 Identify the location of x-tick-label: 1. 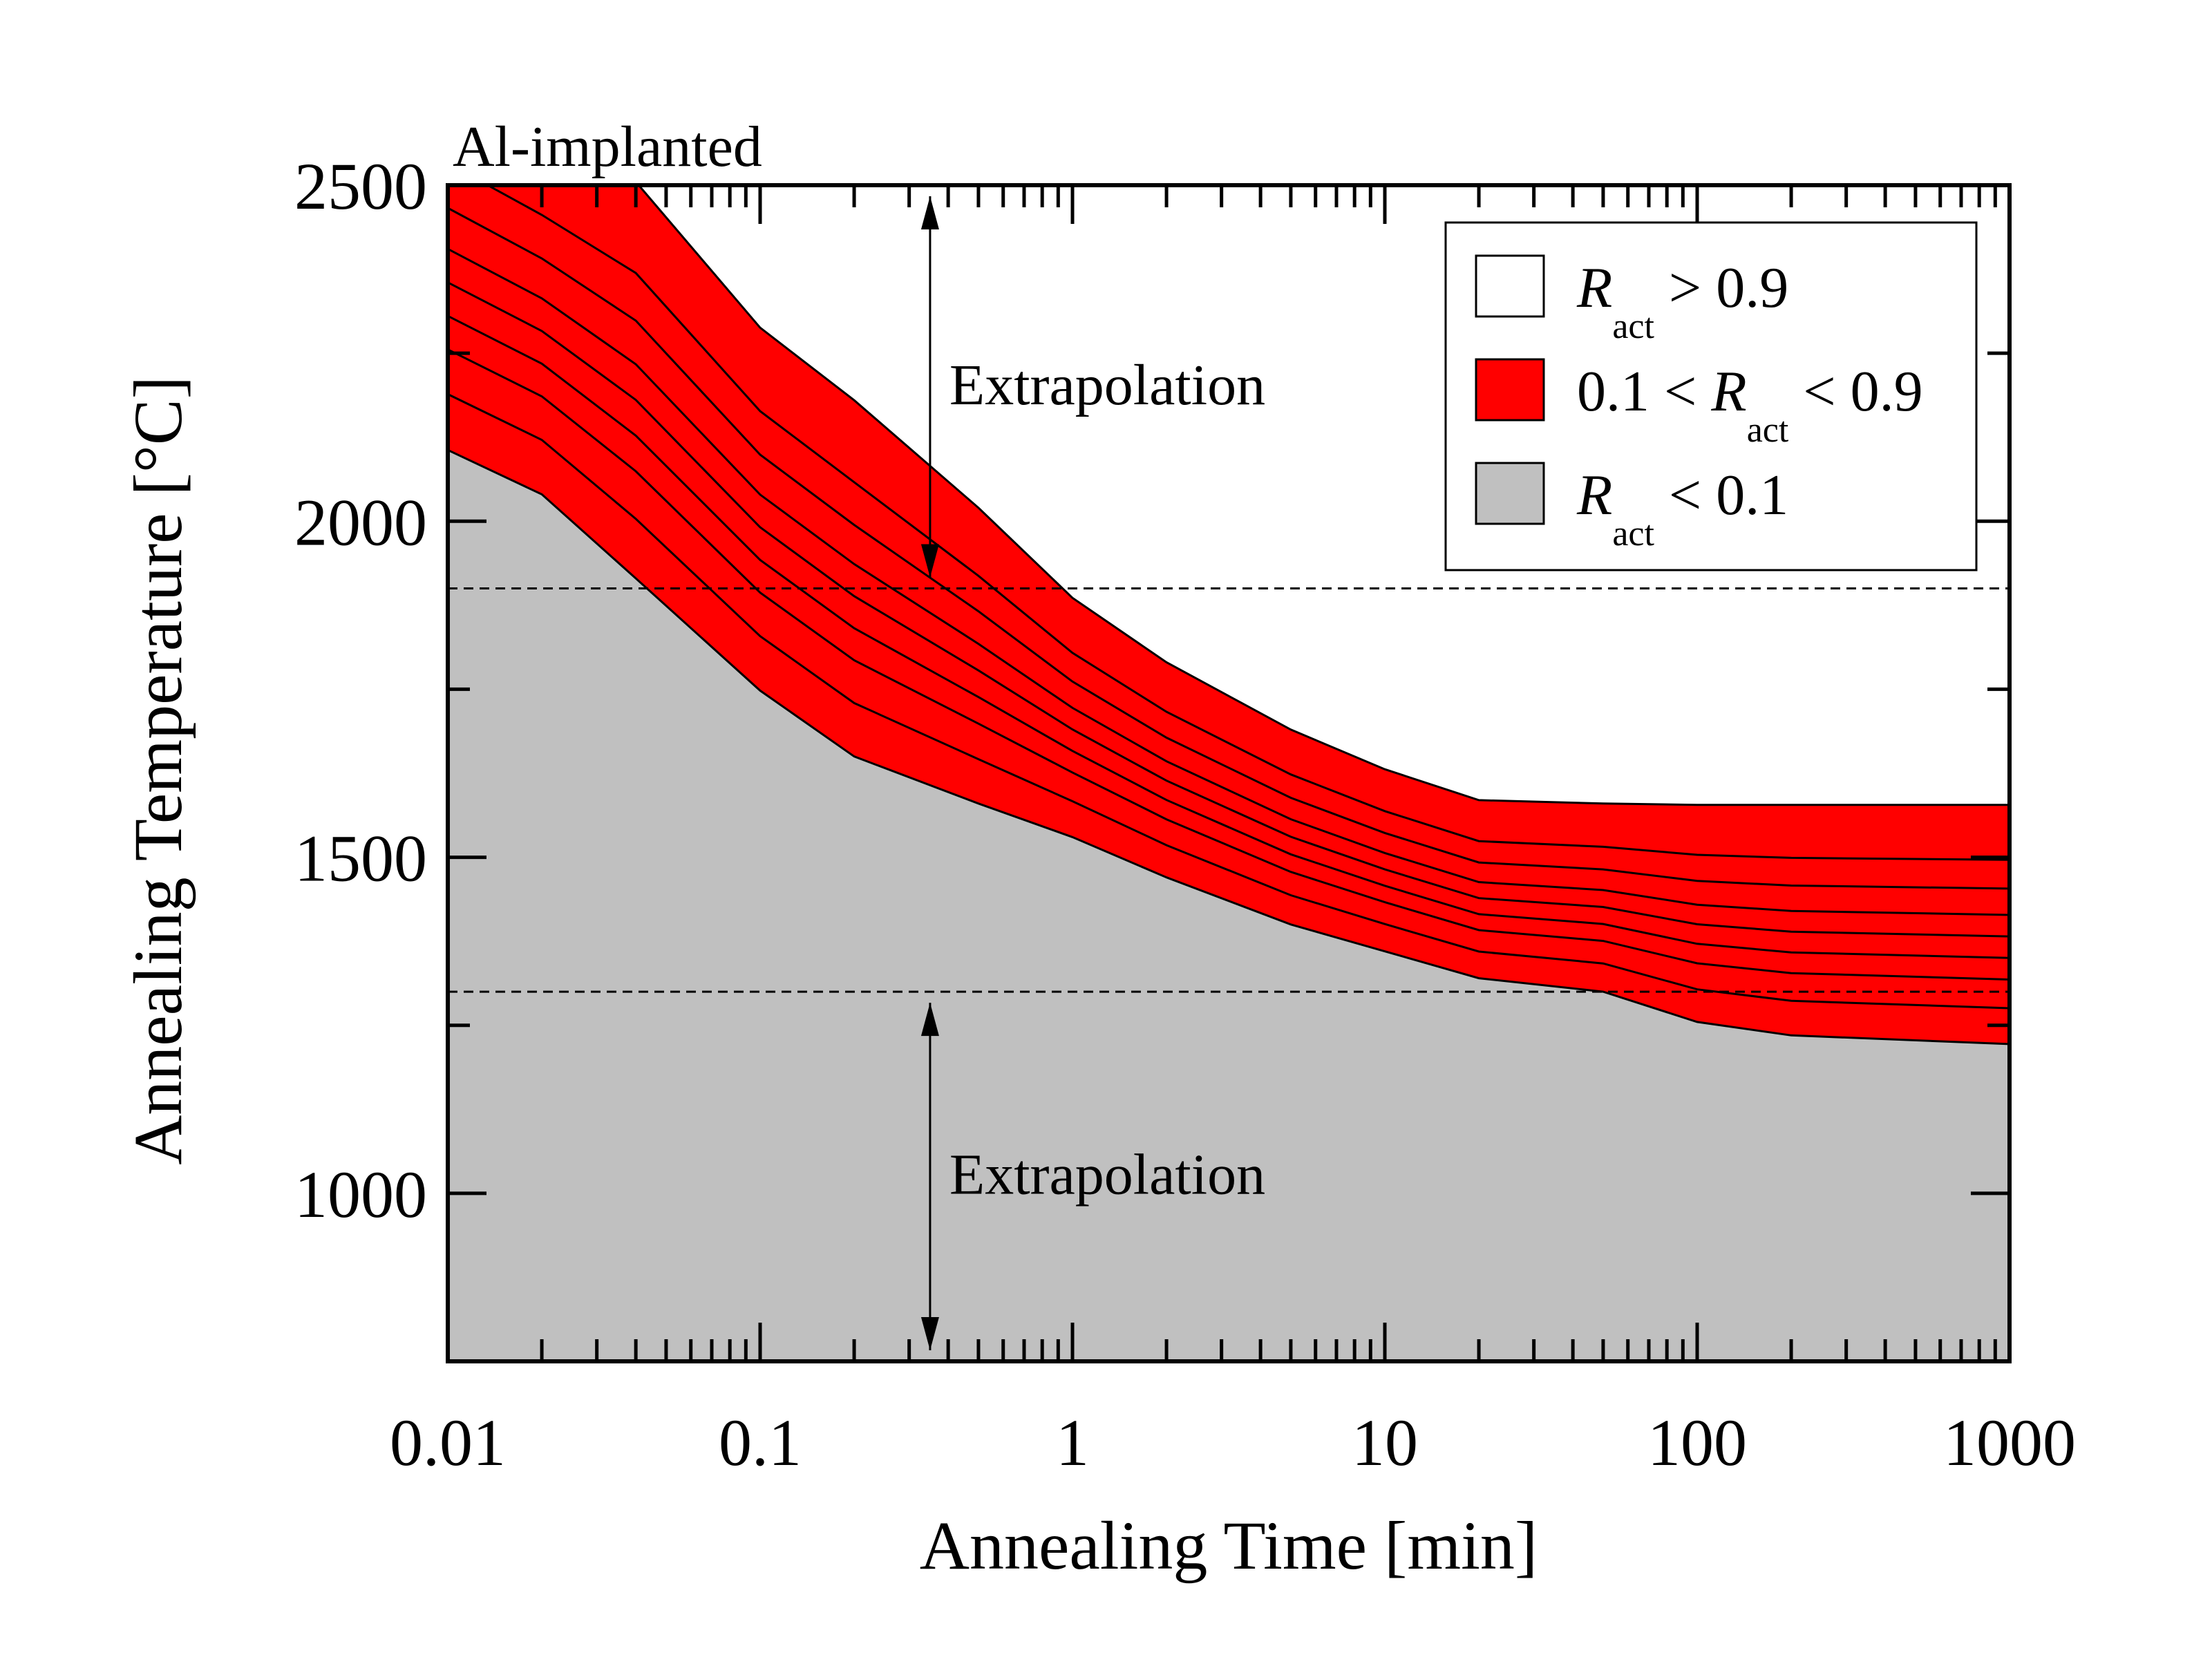
(1072, 1442).